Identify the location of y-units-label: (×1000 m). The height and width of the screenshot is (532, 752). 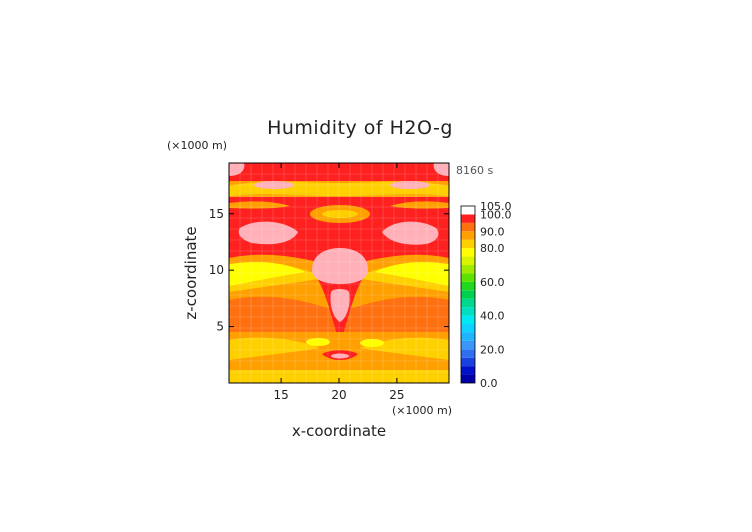
(197, 145).